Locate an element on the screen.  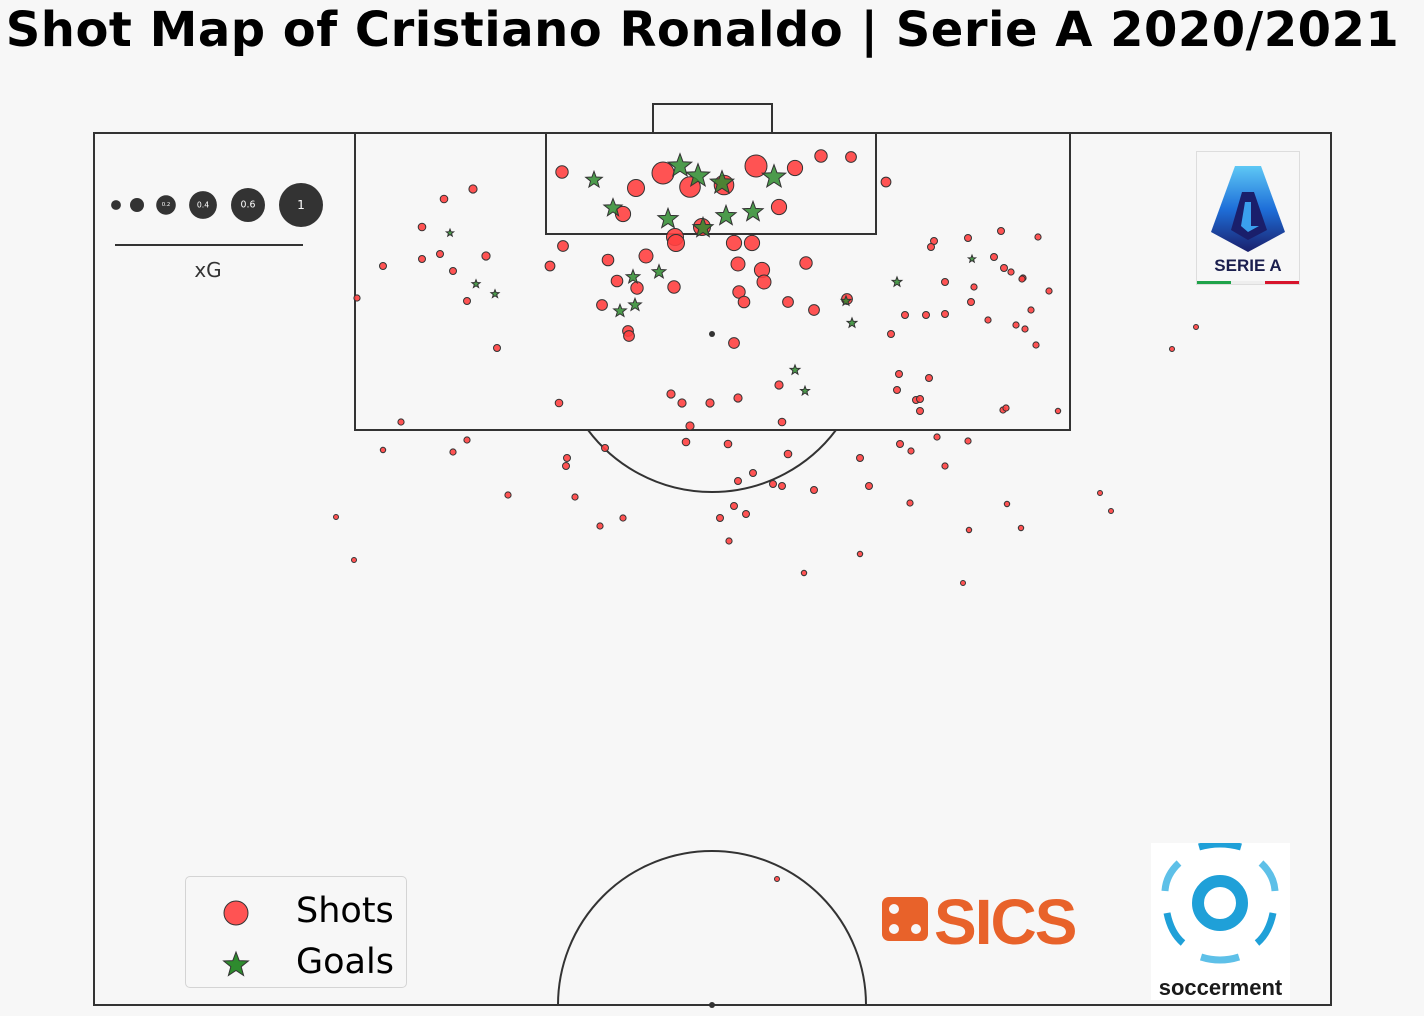
serie-a-logo: SERIE A is located at coordinates (1248, 218).